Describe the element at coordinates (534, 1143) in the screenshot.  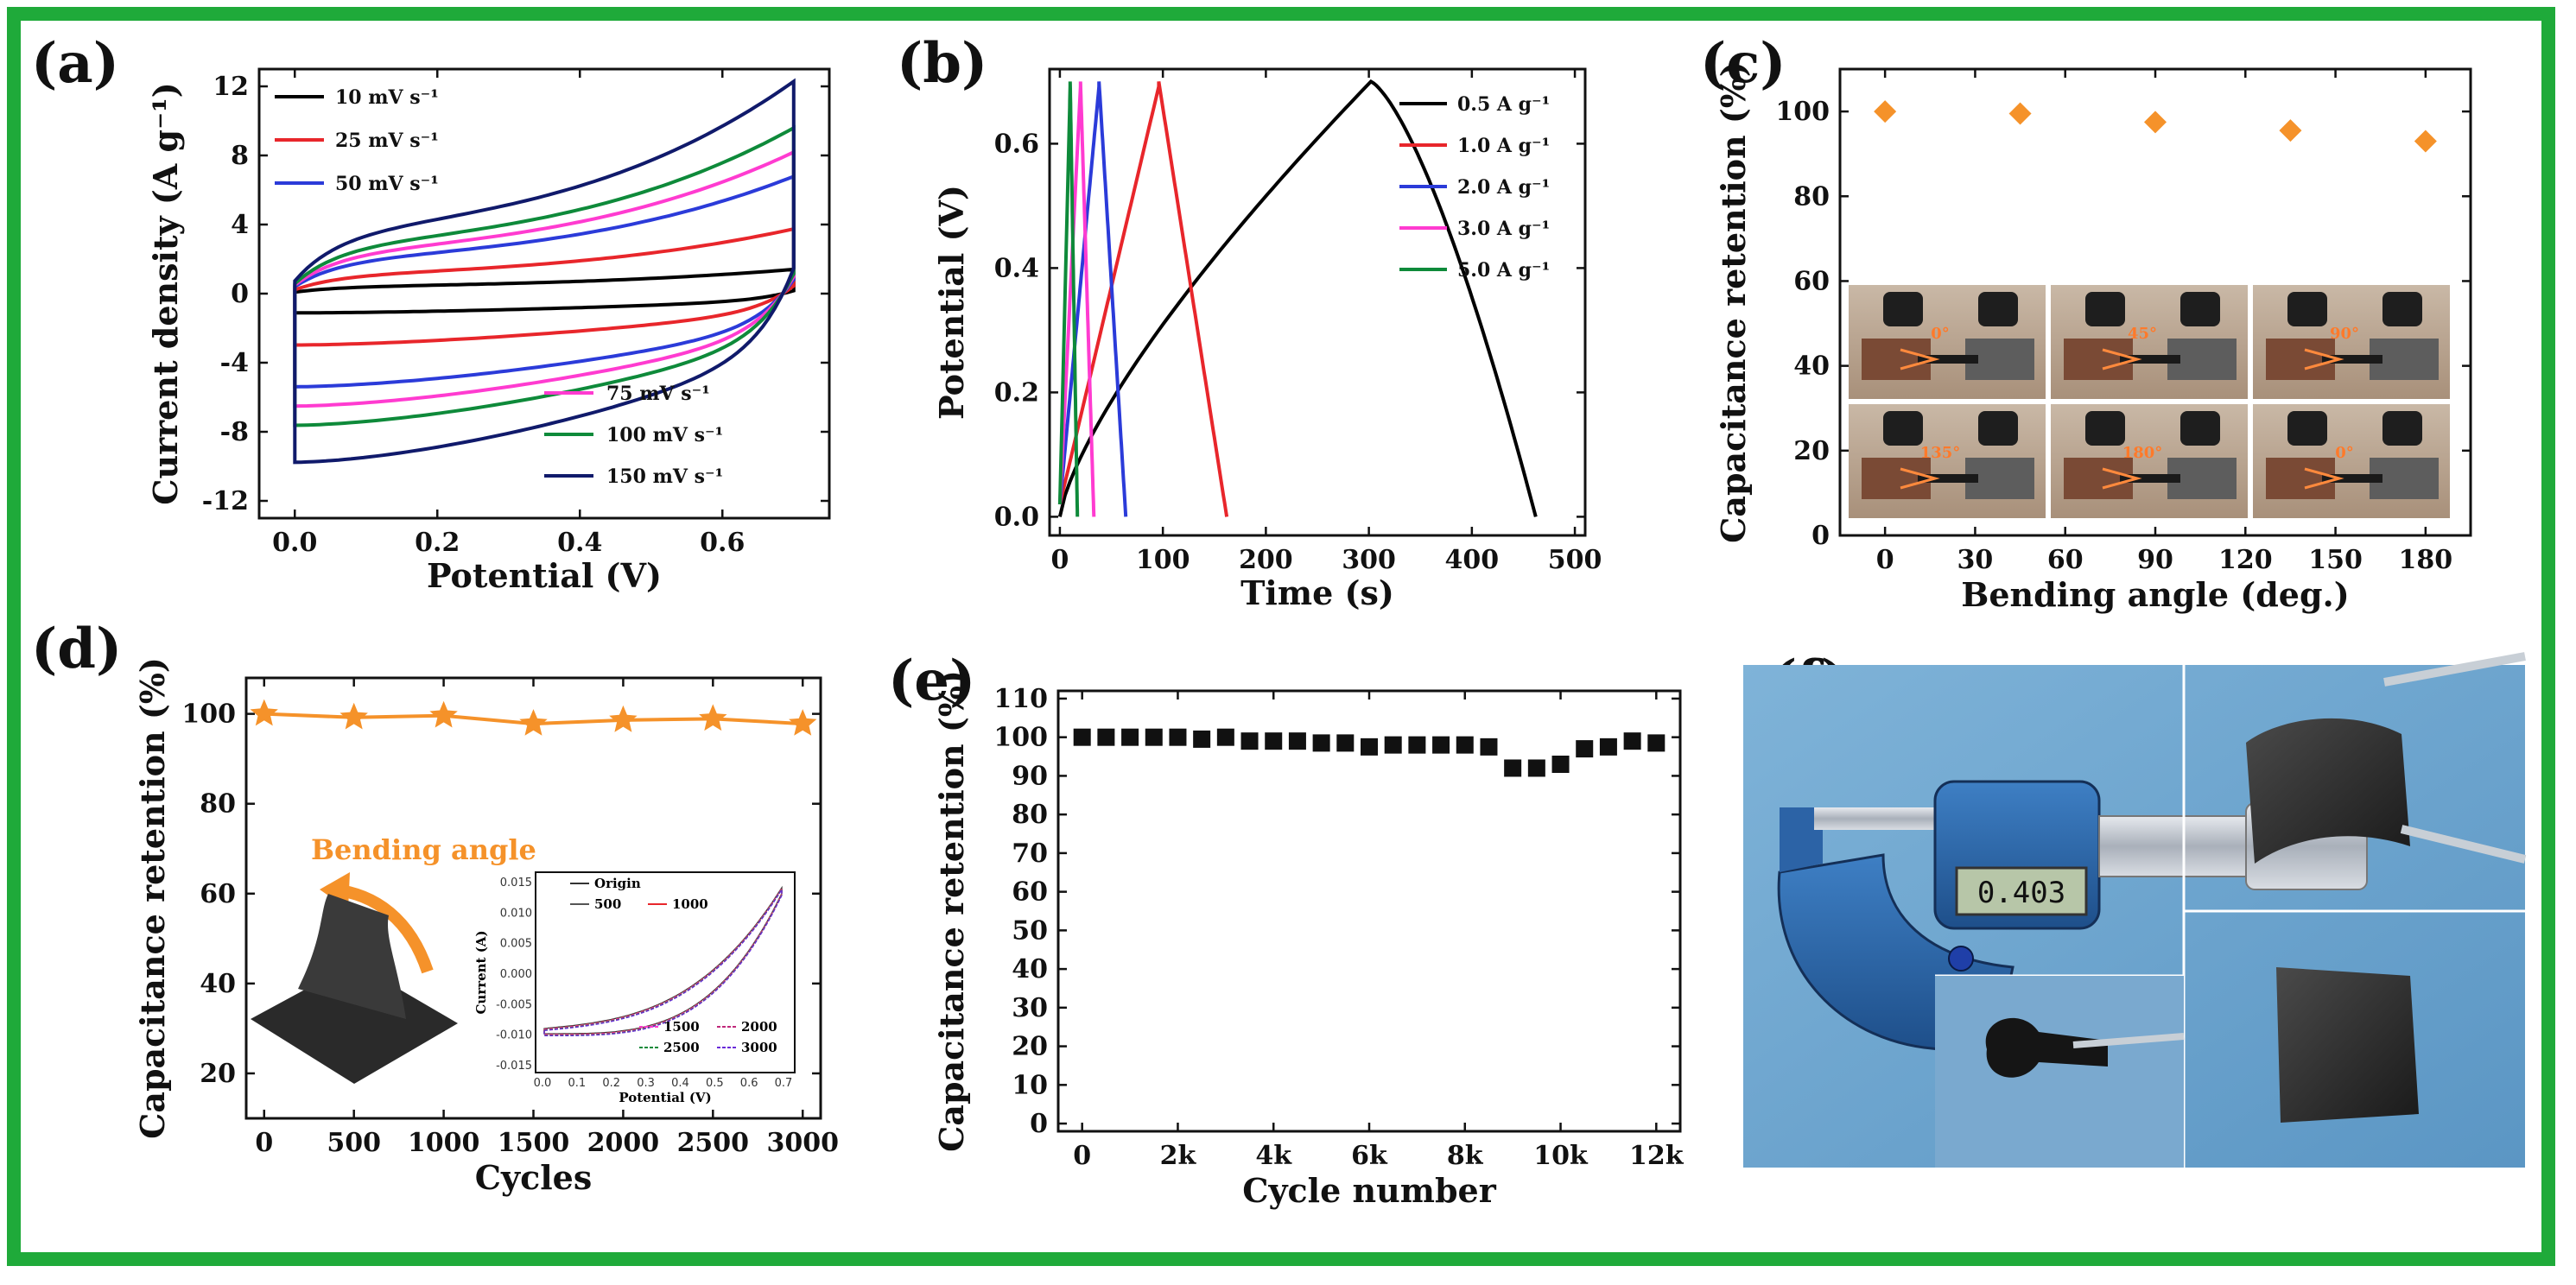
I see `x-tick-label: 1500` at that location.